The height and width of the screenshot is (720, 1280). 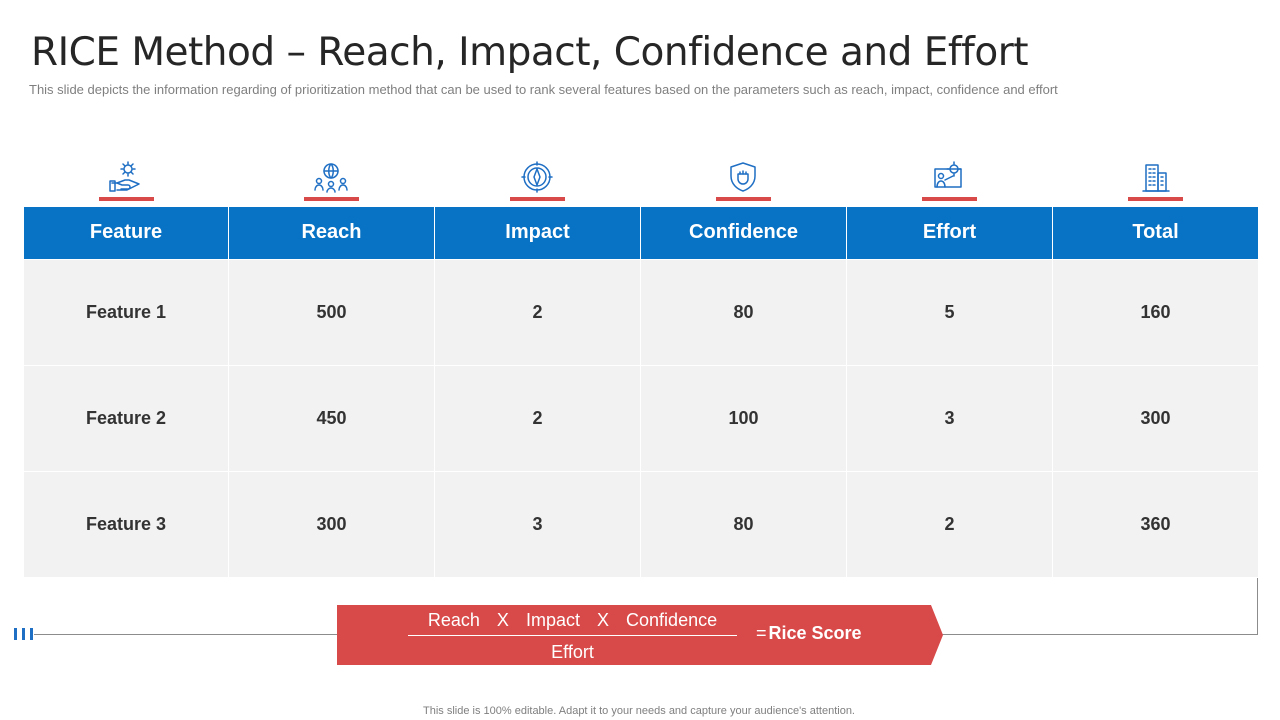 I want to click on cell-total: 160, so click(x=1155, y=312).